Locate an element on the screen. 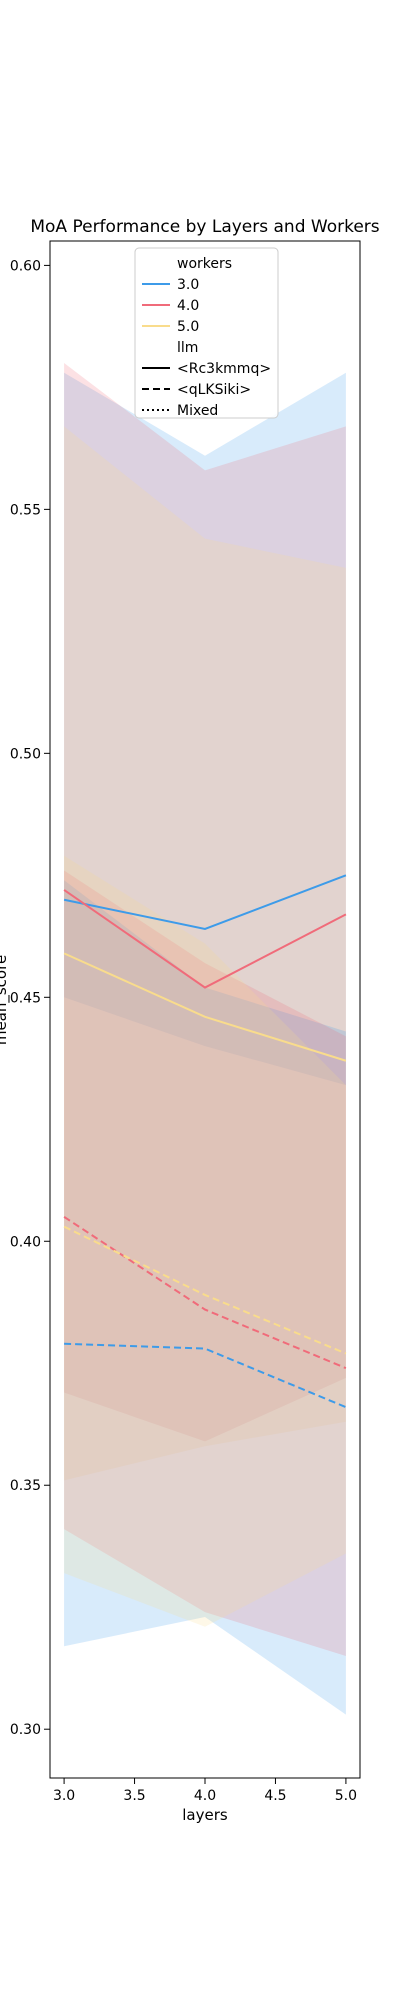 This screenshot has width=400, height=2000. y-axis-label: mean_score is located at coordinates (5, 1000).